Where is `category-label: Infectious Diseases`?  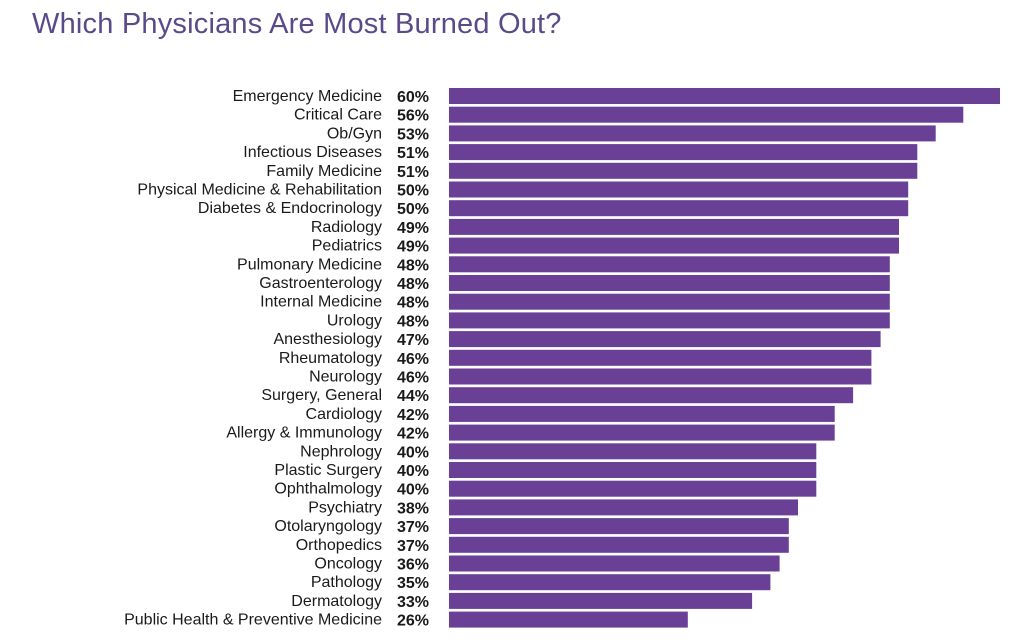
category-label: Infectious Diseases is located at coordinates (312, 152).